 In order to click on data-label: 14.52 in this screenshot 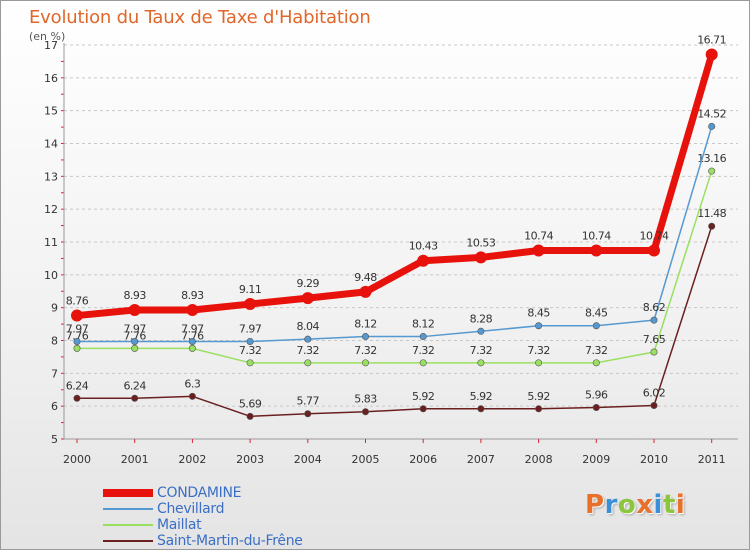, I will do `click(711, 113)`.